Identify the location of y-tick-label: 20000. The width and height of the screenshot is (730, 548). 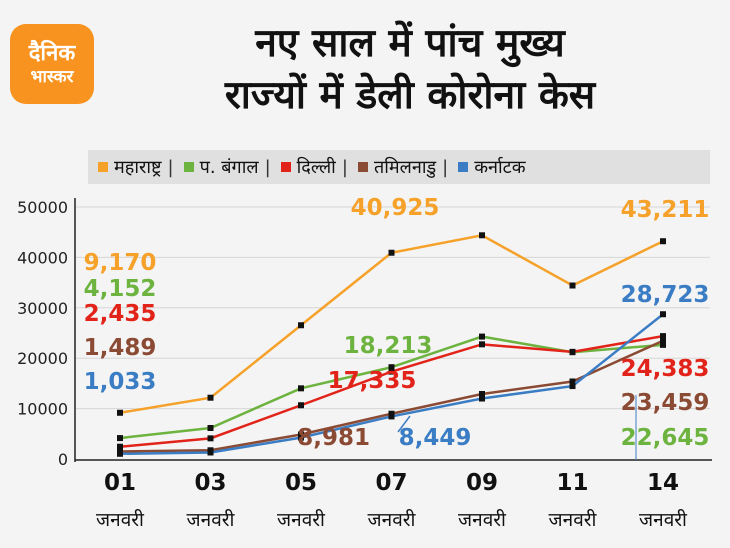
(42, 358).